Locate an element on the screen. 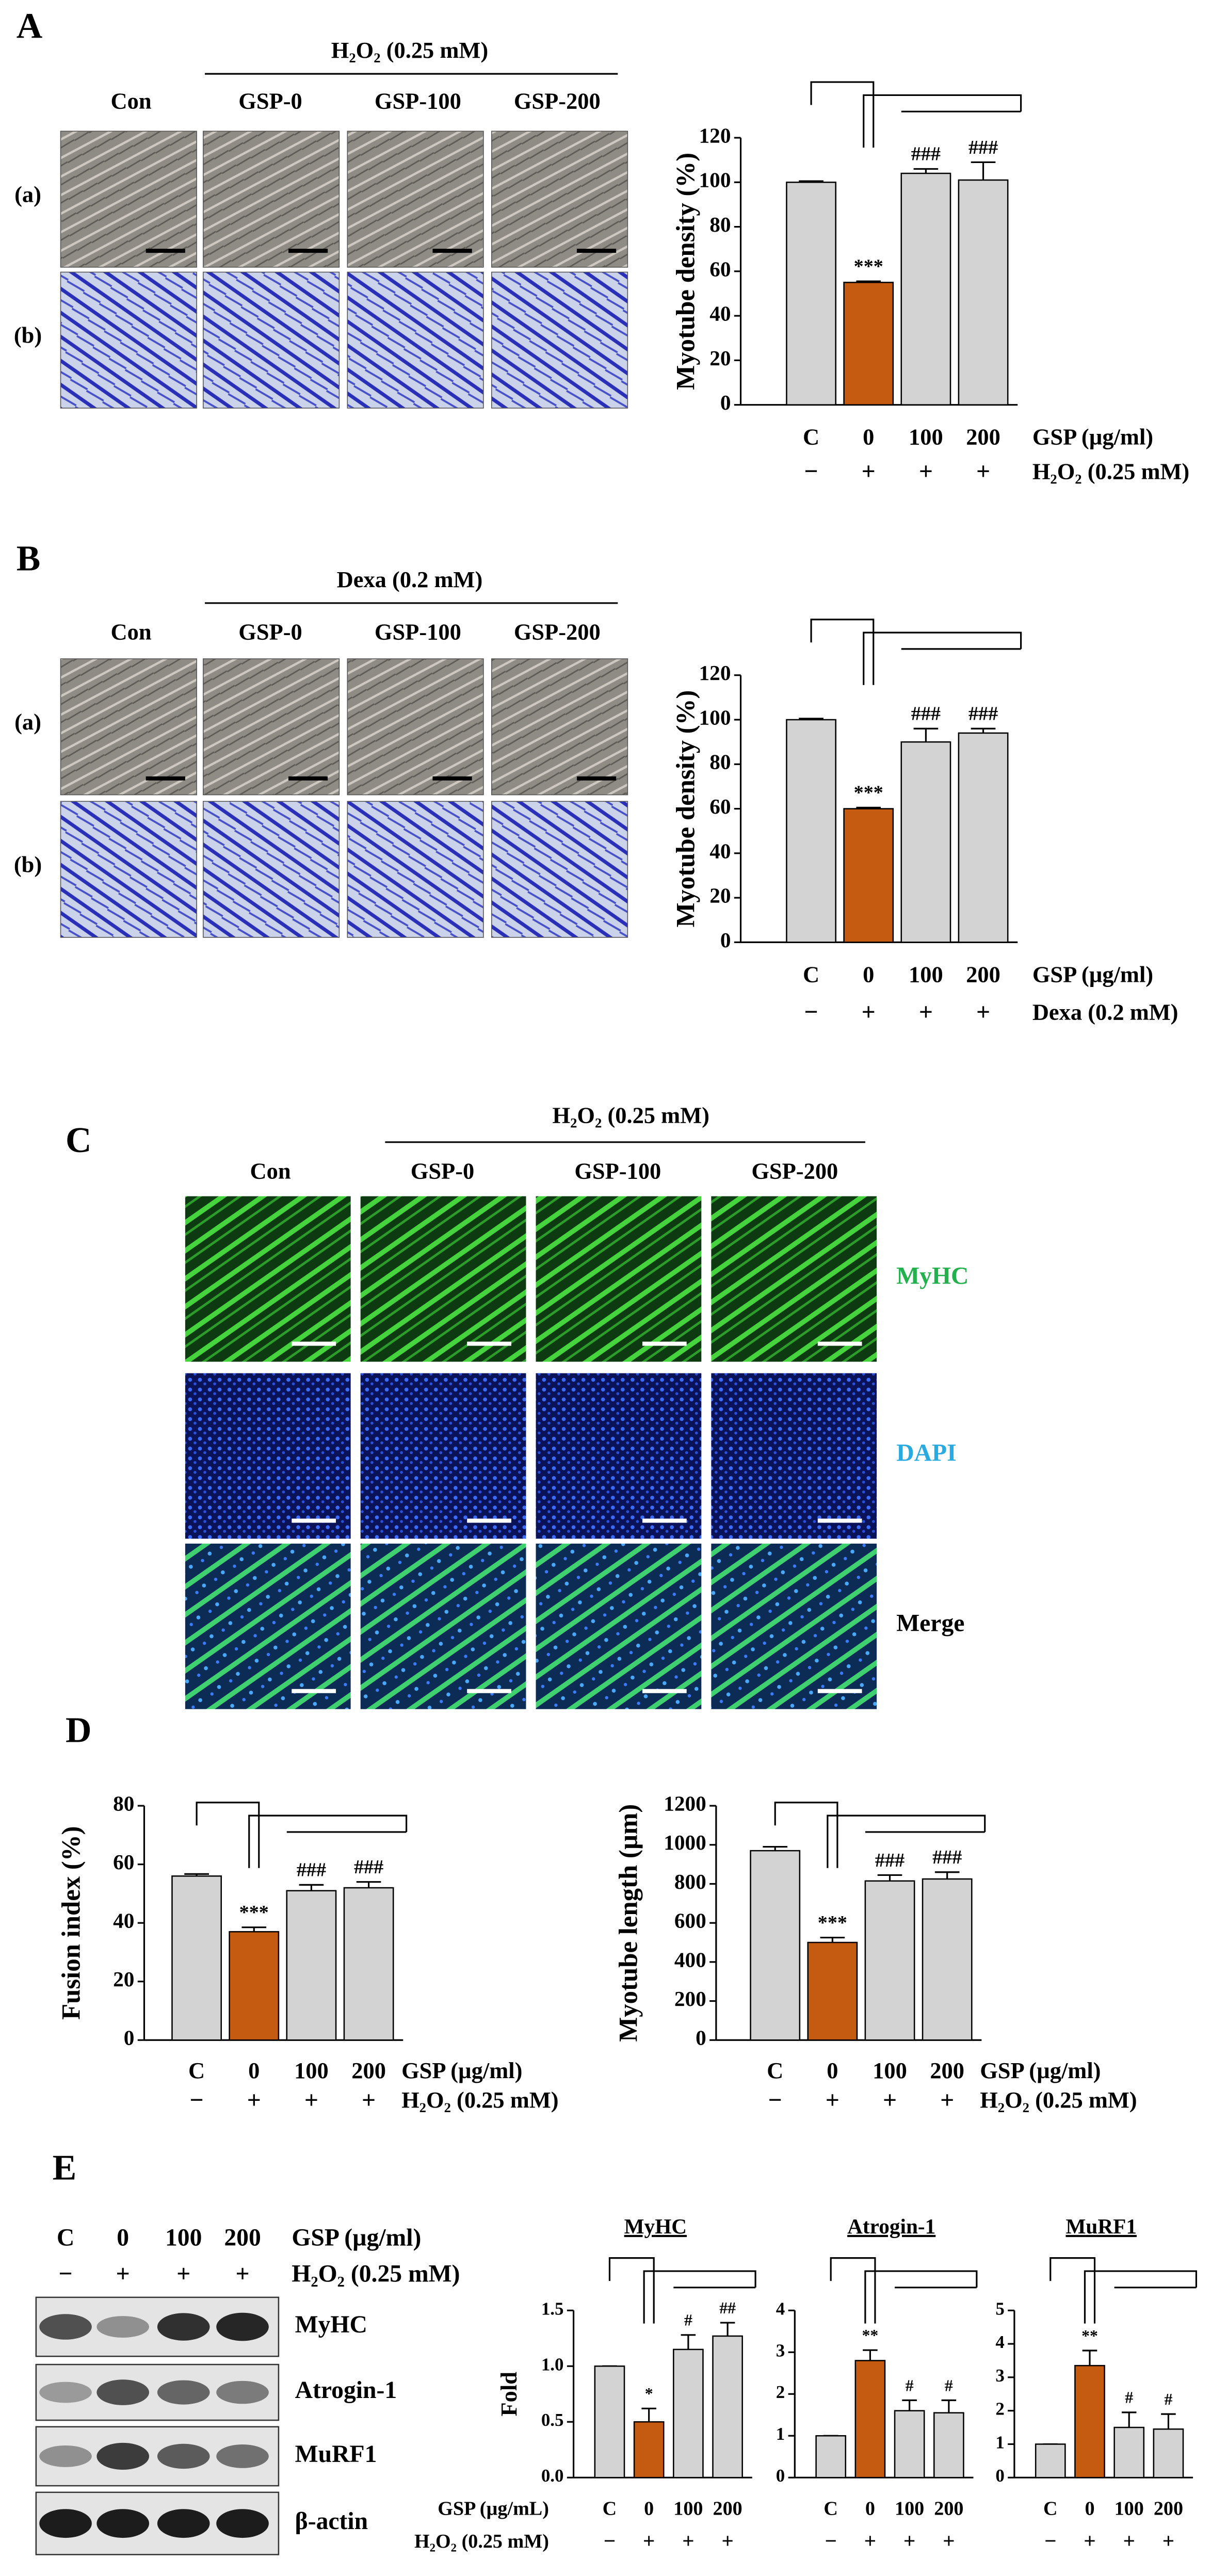 The image size is (1211, 2576). column-label: GSP-100 is located at coordinates (617, 1171).